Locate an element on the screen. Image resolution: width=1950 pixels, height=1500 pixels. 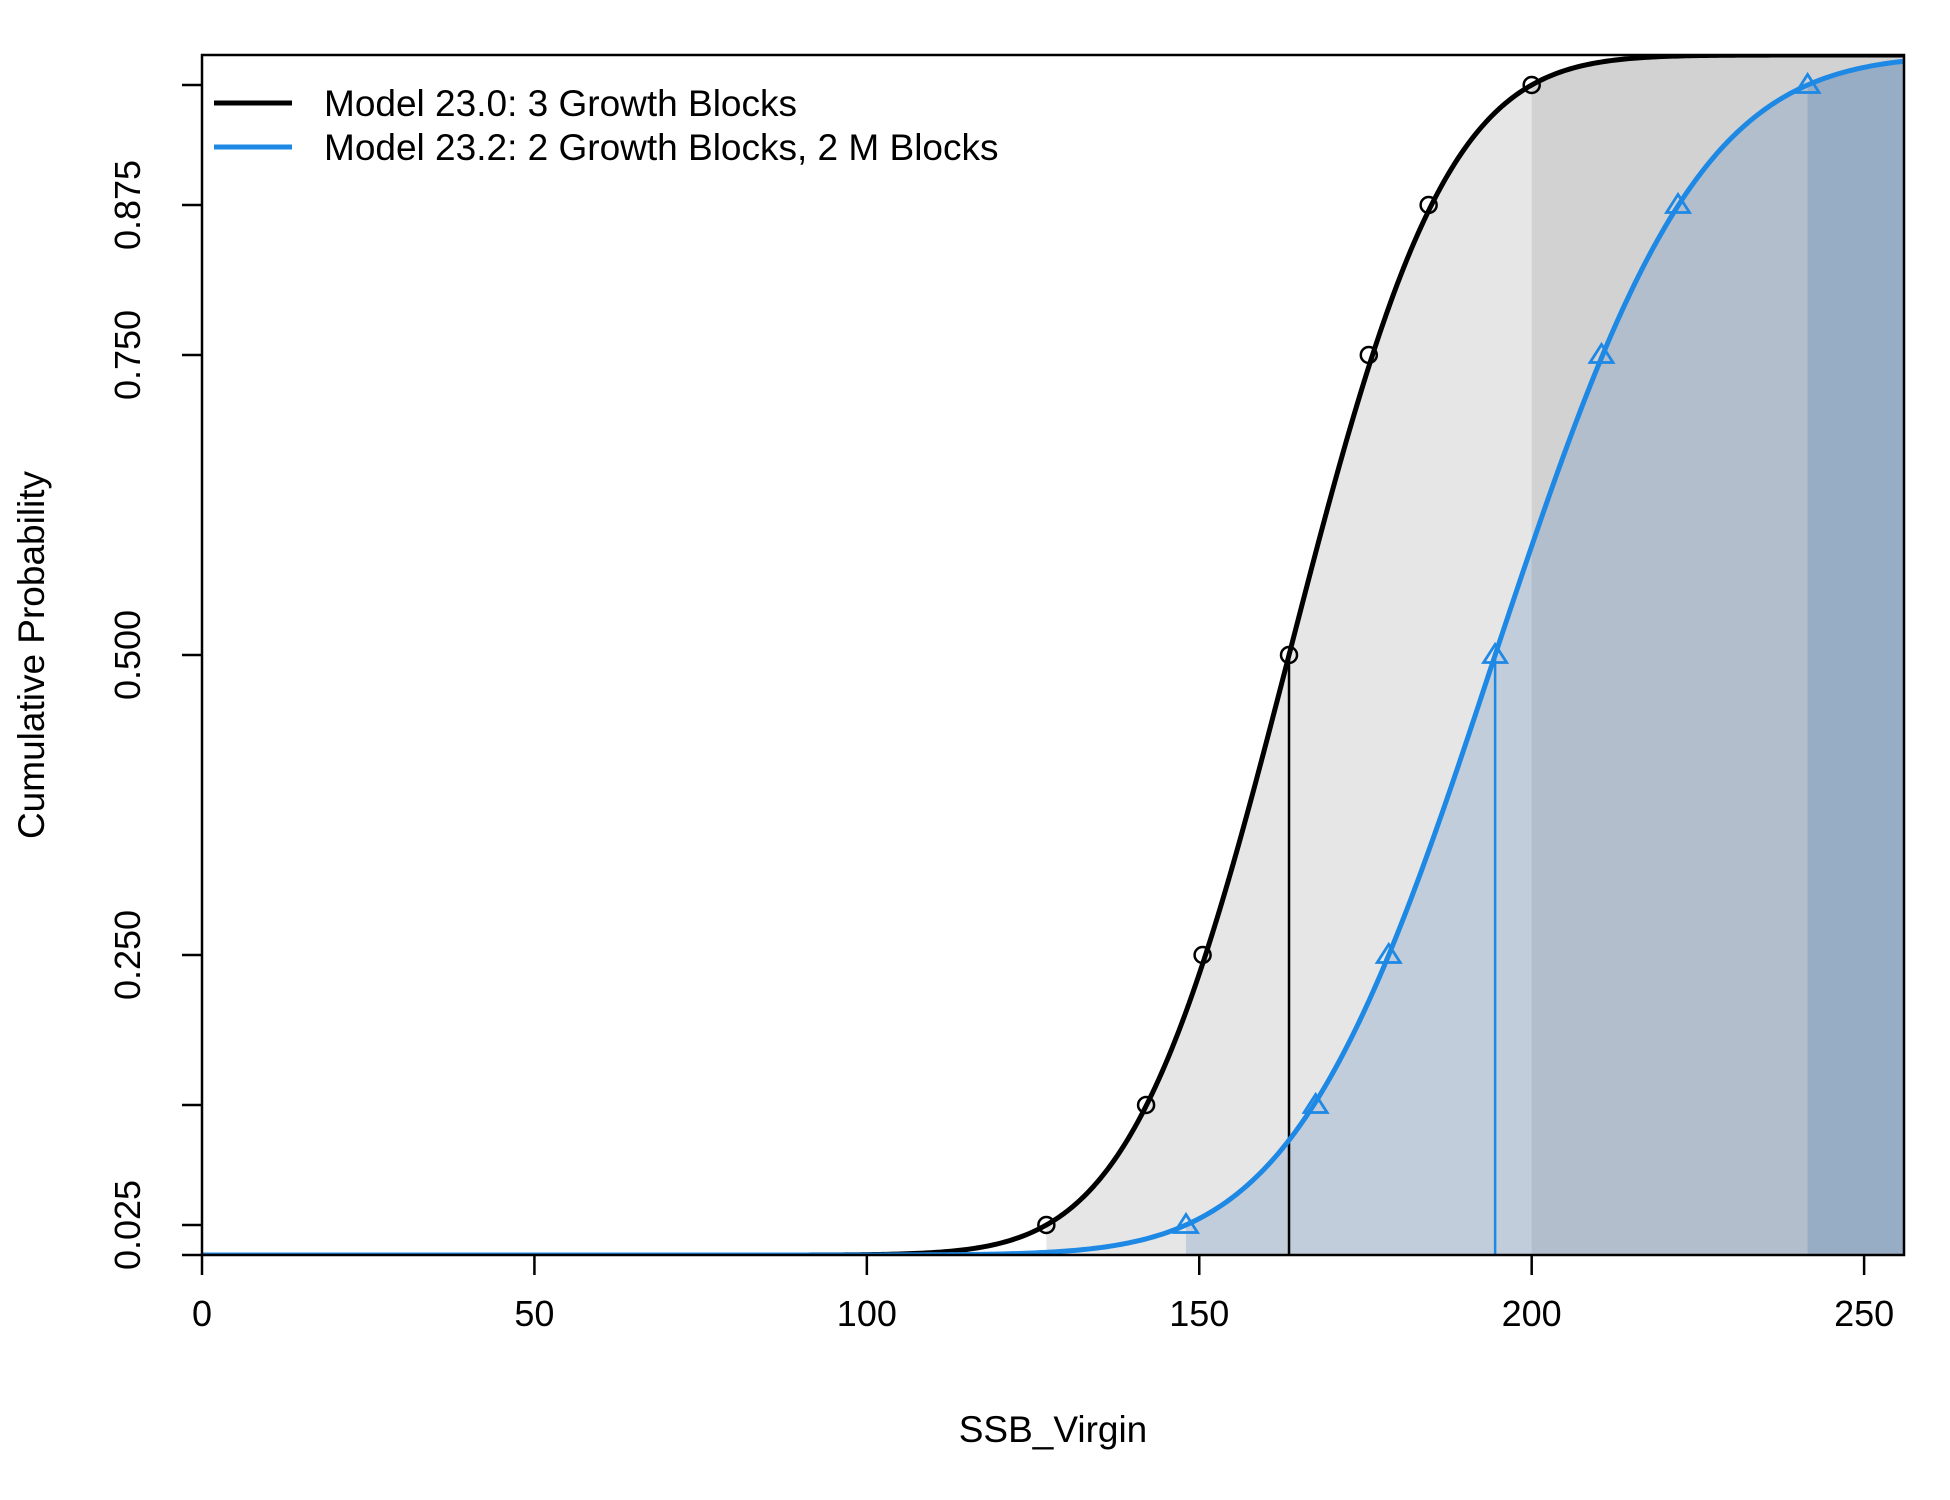
legend-label-2: Model 23.2: 2 Growth Blocks, 2 M Blocks is located at coordinates (661, 147).